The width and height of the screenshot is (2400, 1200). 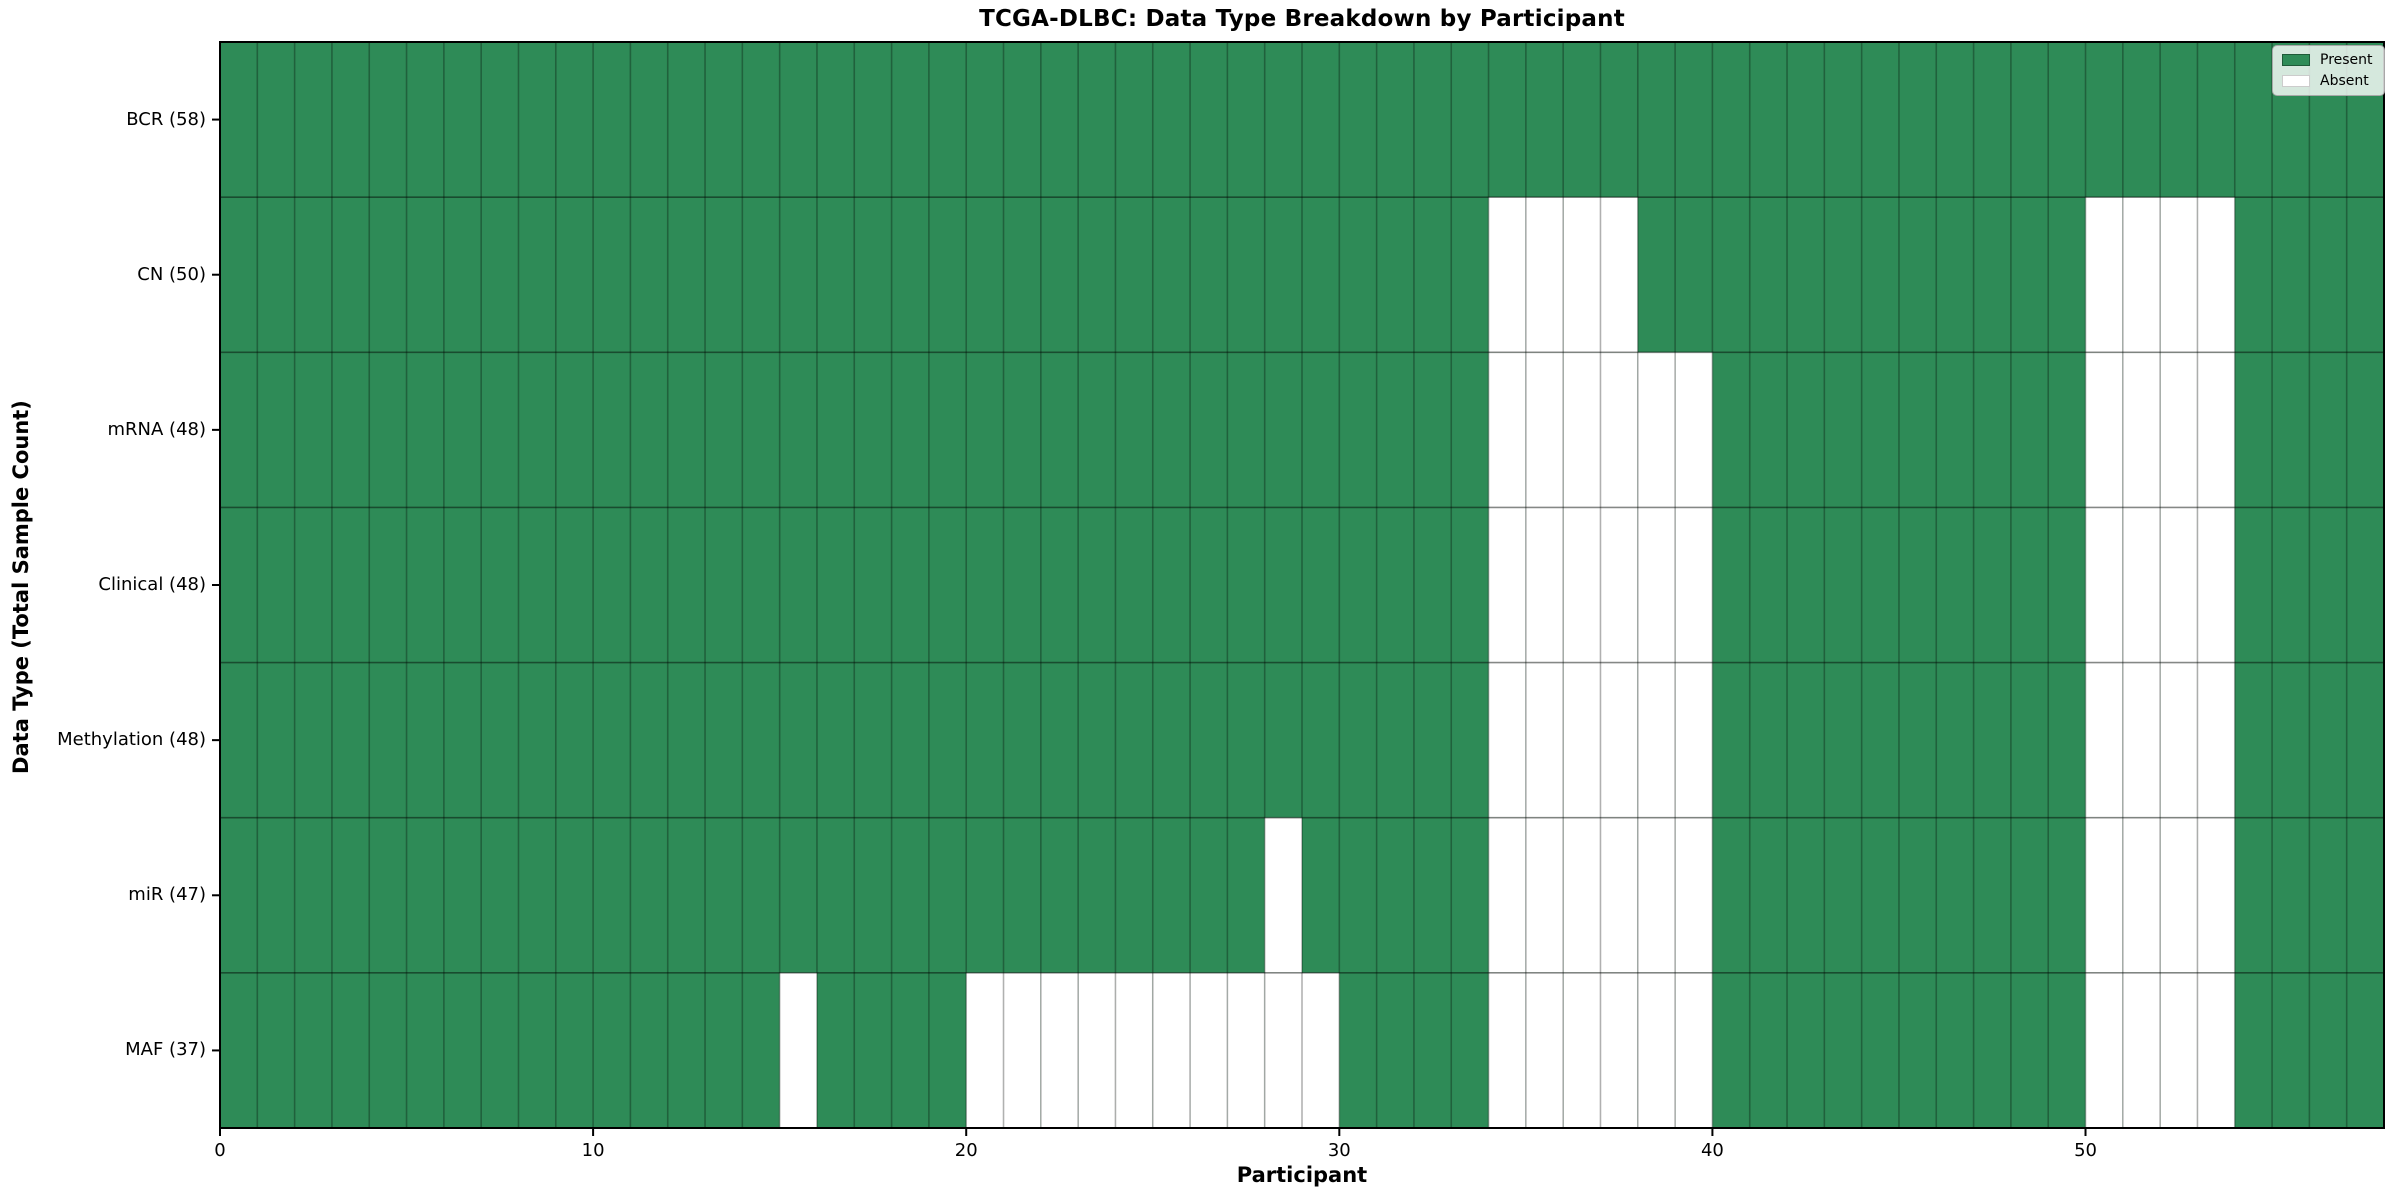 What do you see at coordinates (131, 740) in the screenshot?
I see `y-tick-label: Methylation (48)` at bounding box center [131, 740].